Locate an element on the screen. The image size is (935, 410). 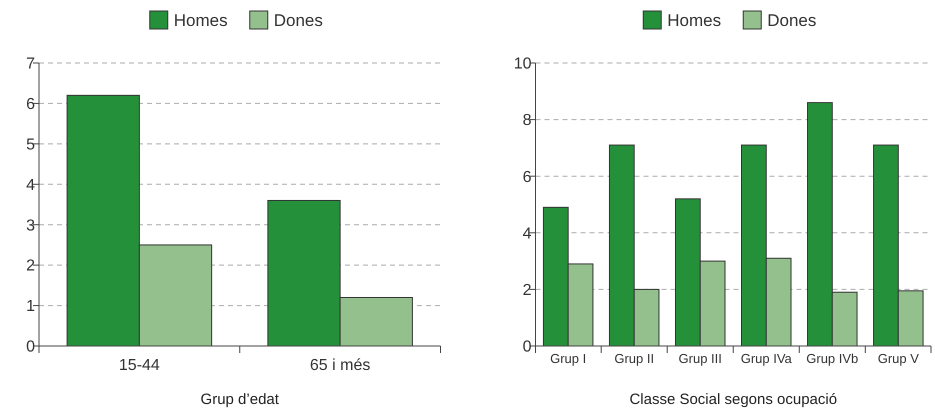
y-tick-label: 10 is located at coordinates (523, 64).